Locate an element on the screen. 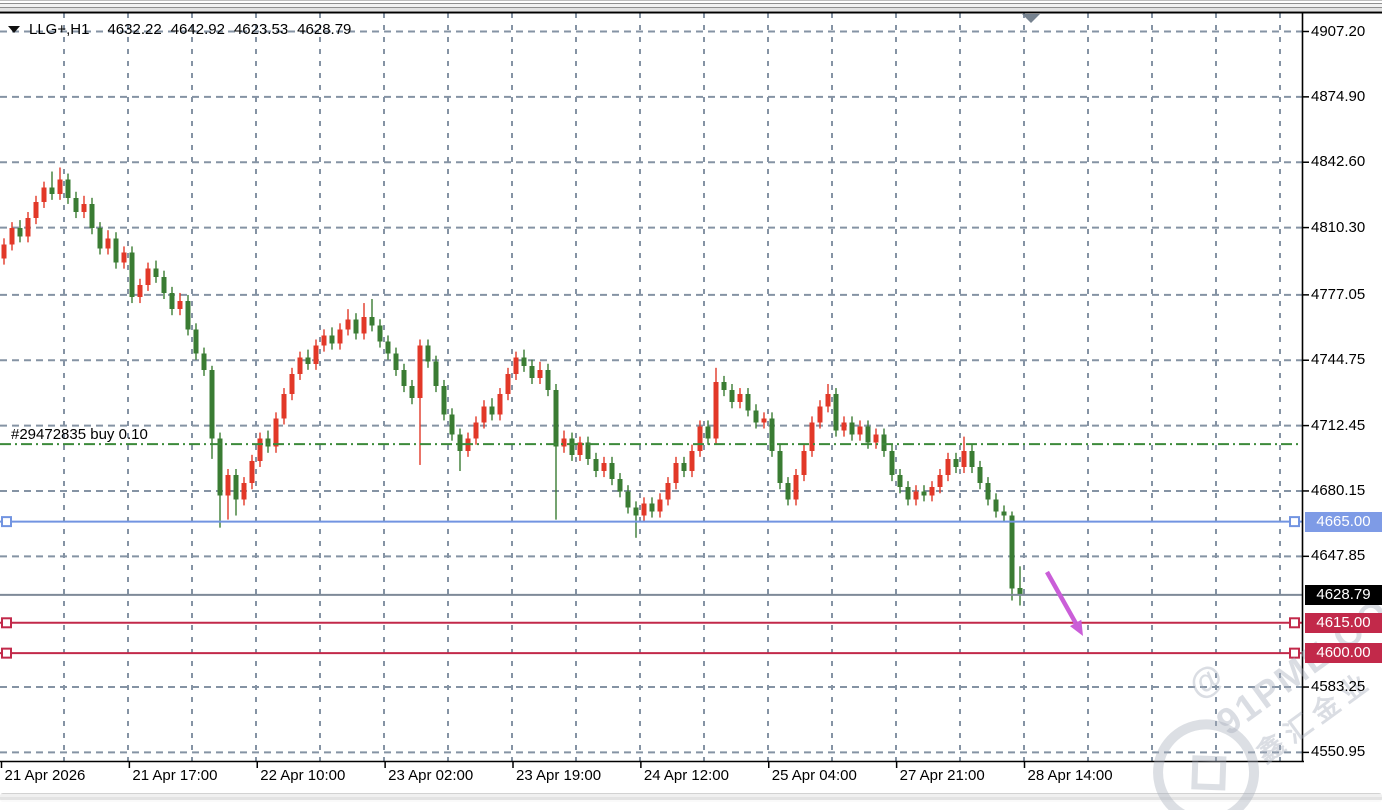  time-tick-label: 28 Apr 14:00 is located at coordinates (1070, 775).